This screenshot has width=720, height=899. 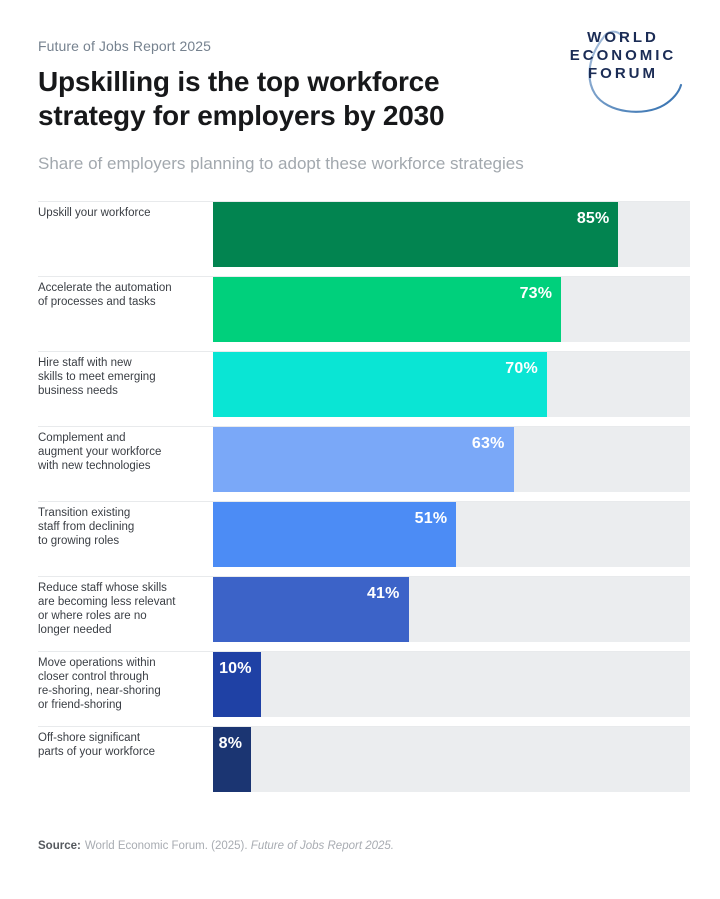 I want to click on bar-track: 41%, so click(x=451, y=609).